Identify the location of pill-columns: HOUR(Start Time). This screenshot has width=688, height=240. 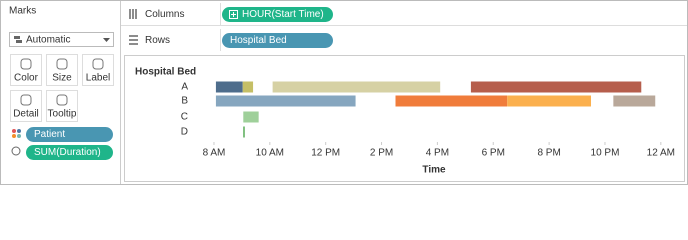
(277, 14).